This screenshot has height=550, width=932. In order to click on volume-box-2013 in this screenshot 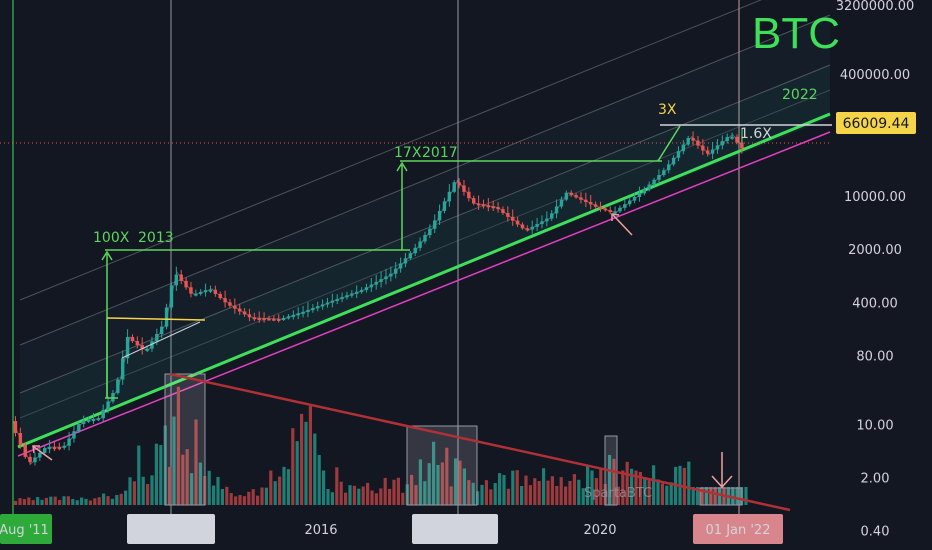, I will do `click(185, 439)`.